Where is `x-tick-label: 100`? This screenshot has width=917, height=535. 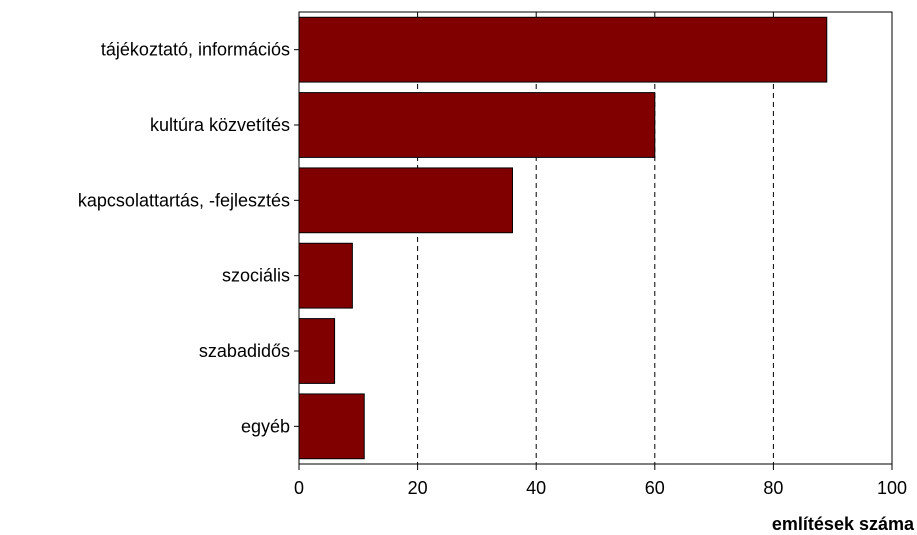 x-tick-label: 100 is located at coordinates (892, 488).